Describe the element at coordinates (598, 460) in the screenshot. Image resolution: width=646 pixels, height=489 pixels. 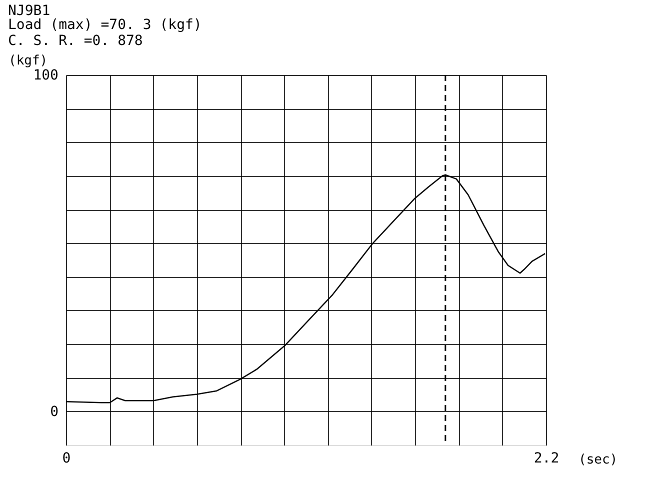
I see `x-axis-title: (sec)` at that location.